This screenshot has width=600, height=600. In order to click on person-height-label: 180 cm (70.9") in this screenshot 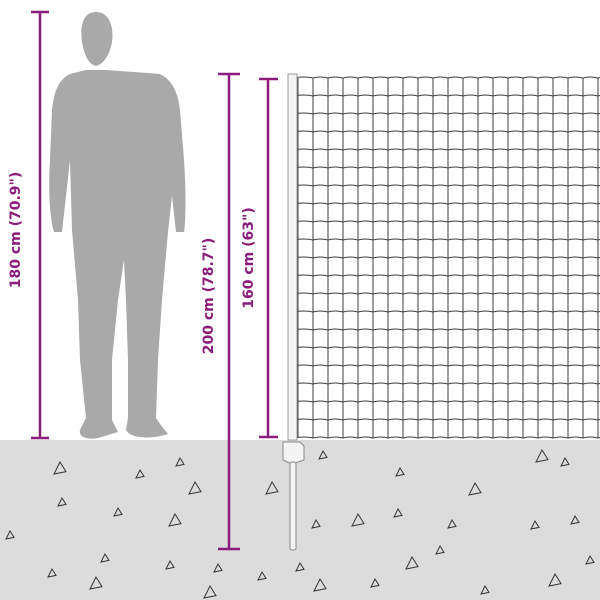, I will do `click(16, 230)`.